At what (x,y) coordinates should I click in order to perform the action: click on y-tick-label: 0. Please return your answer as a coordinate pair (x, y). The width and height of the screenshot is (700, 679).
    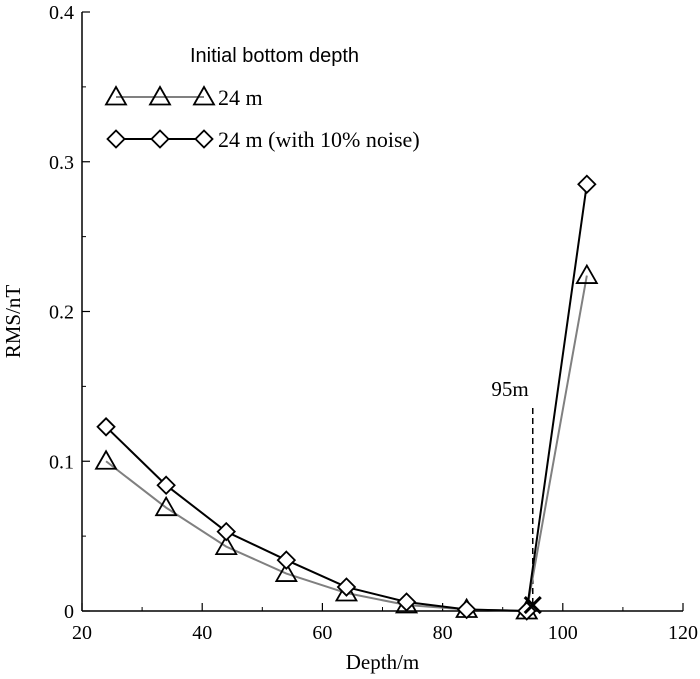
    Looking at the image, I should click on (69, 612).